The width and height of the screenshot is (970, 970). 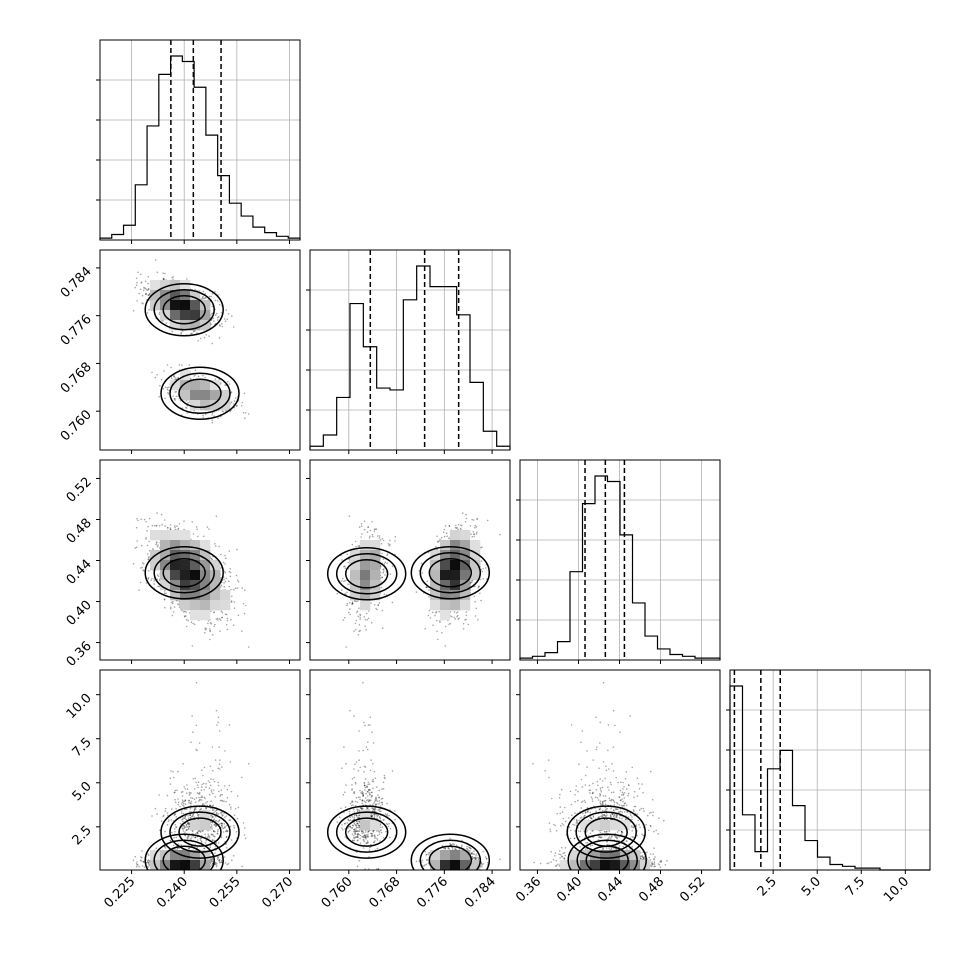 What do you see at coordinates (410, 357) in the screenshot?
I see `histogram-step` at bounding box center [410, 357].